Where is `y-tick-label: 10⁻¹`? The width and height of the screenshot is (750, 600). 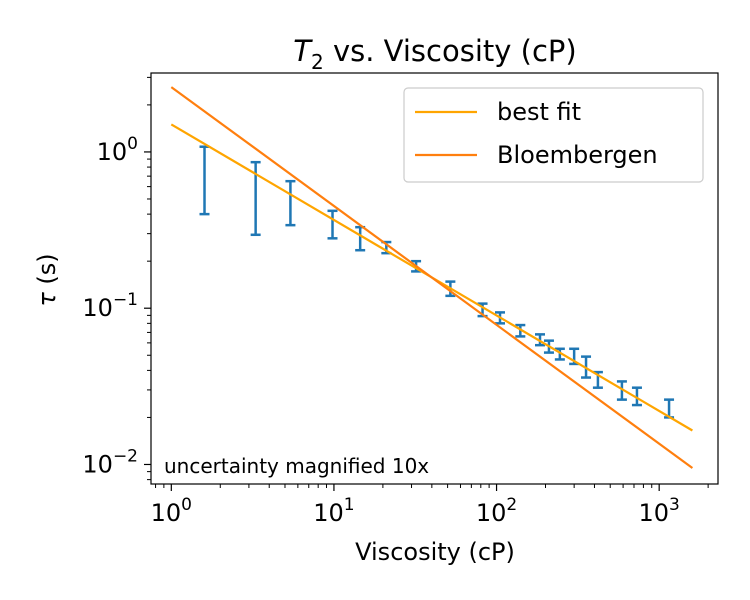
y-tick-label: 10⁻¹ is located at coordinates (110, 306).